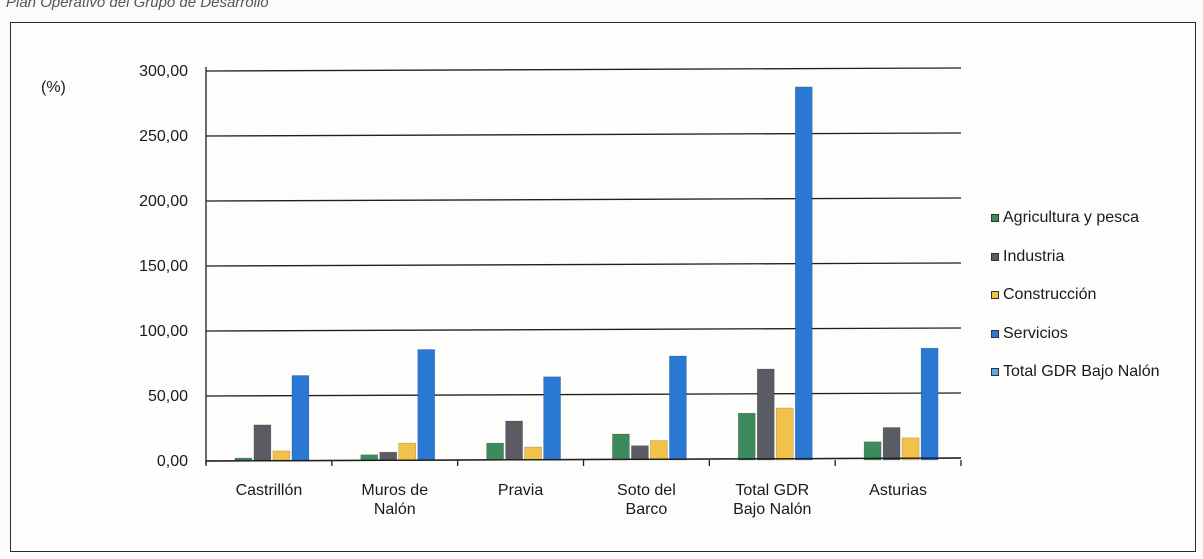 The width and height of the screenshot is (1203, 559). Describe the element at coordinates (168, 396) in the screenshot. I see `y-tick-label: 50,00` at that location.